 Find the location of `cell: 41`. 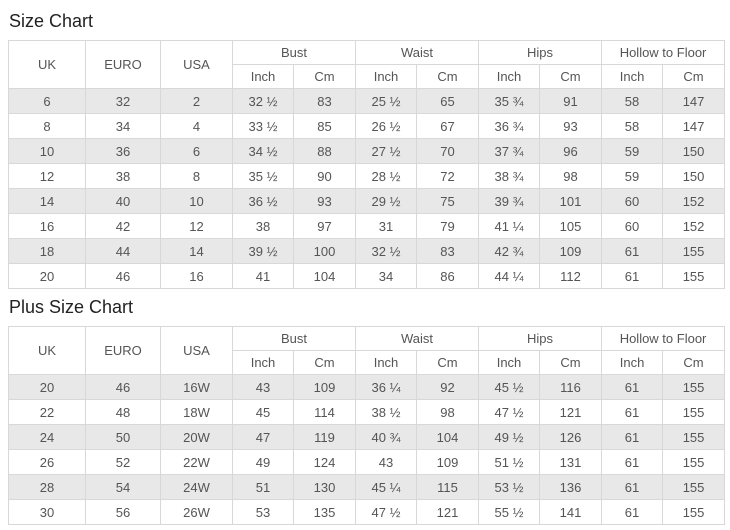

cell: 41 is located at coordinates (263, 276).